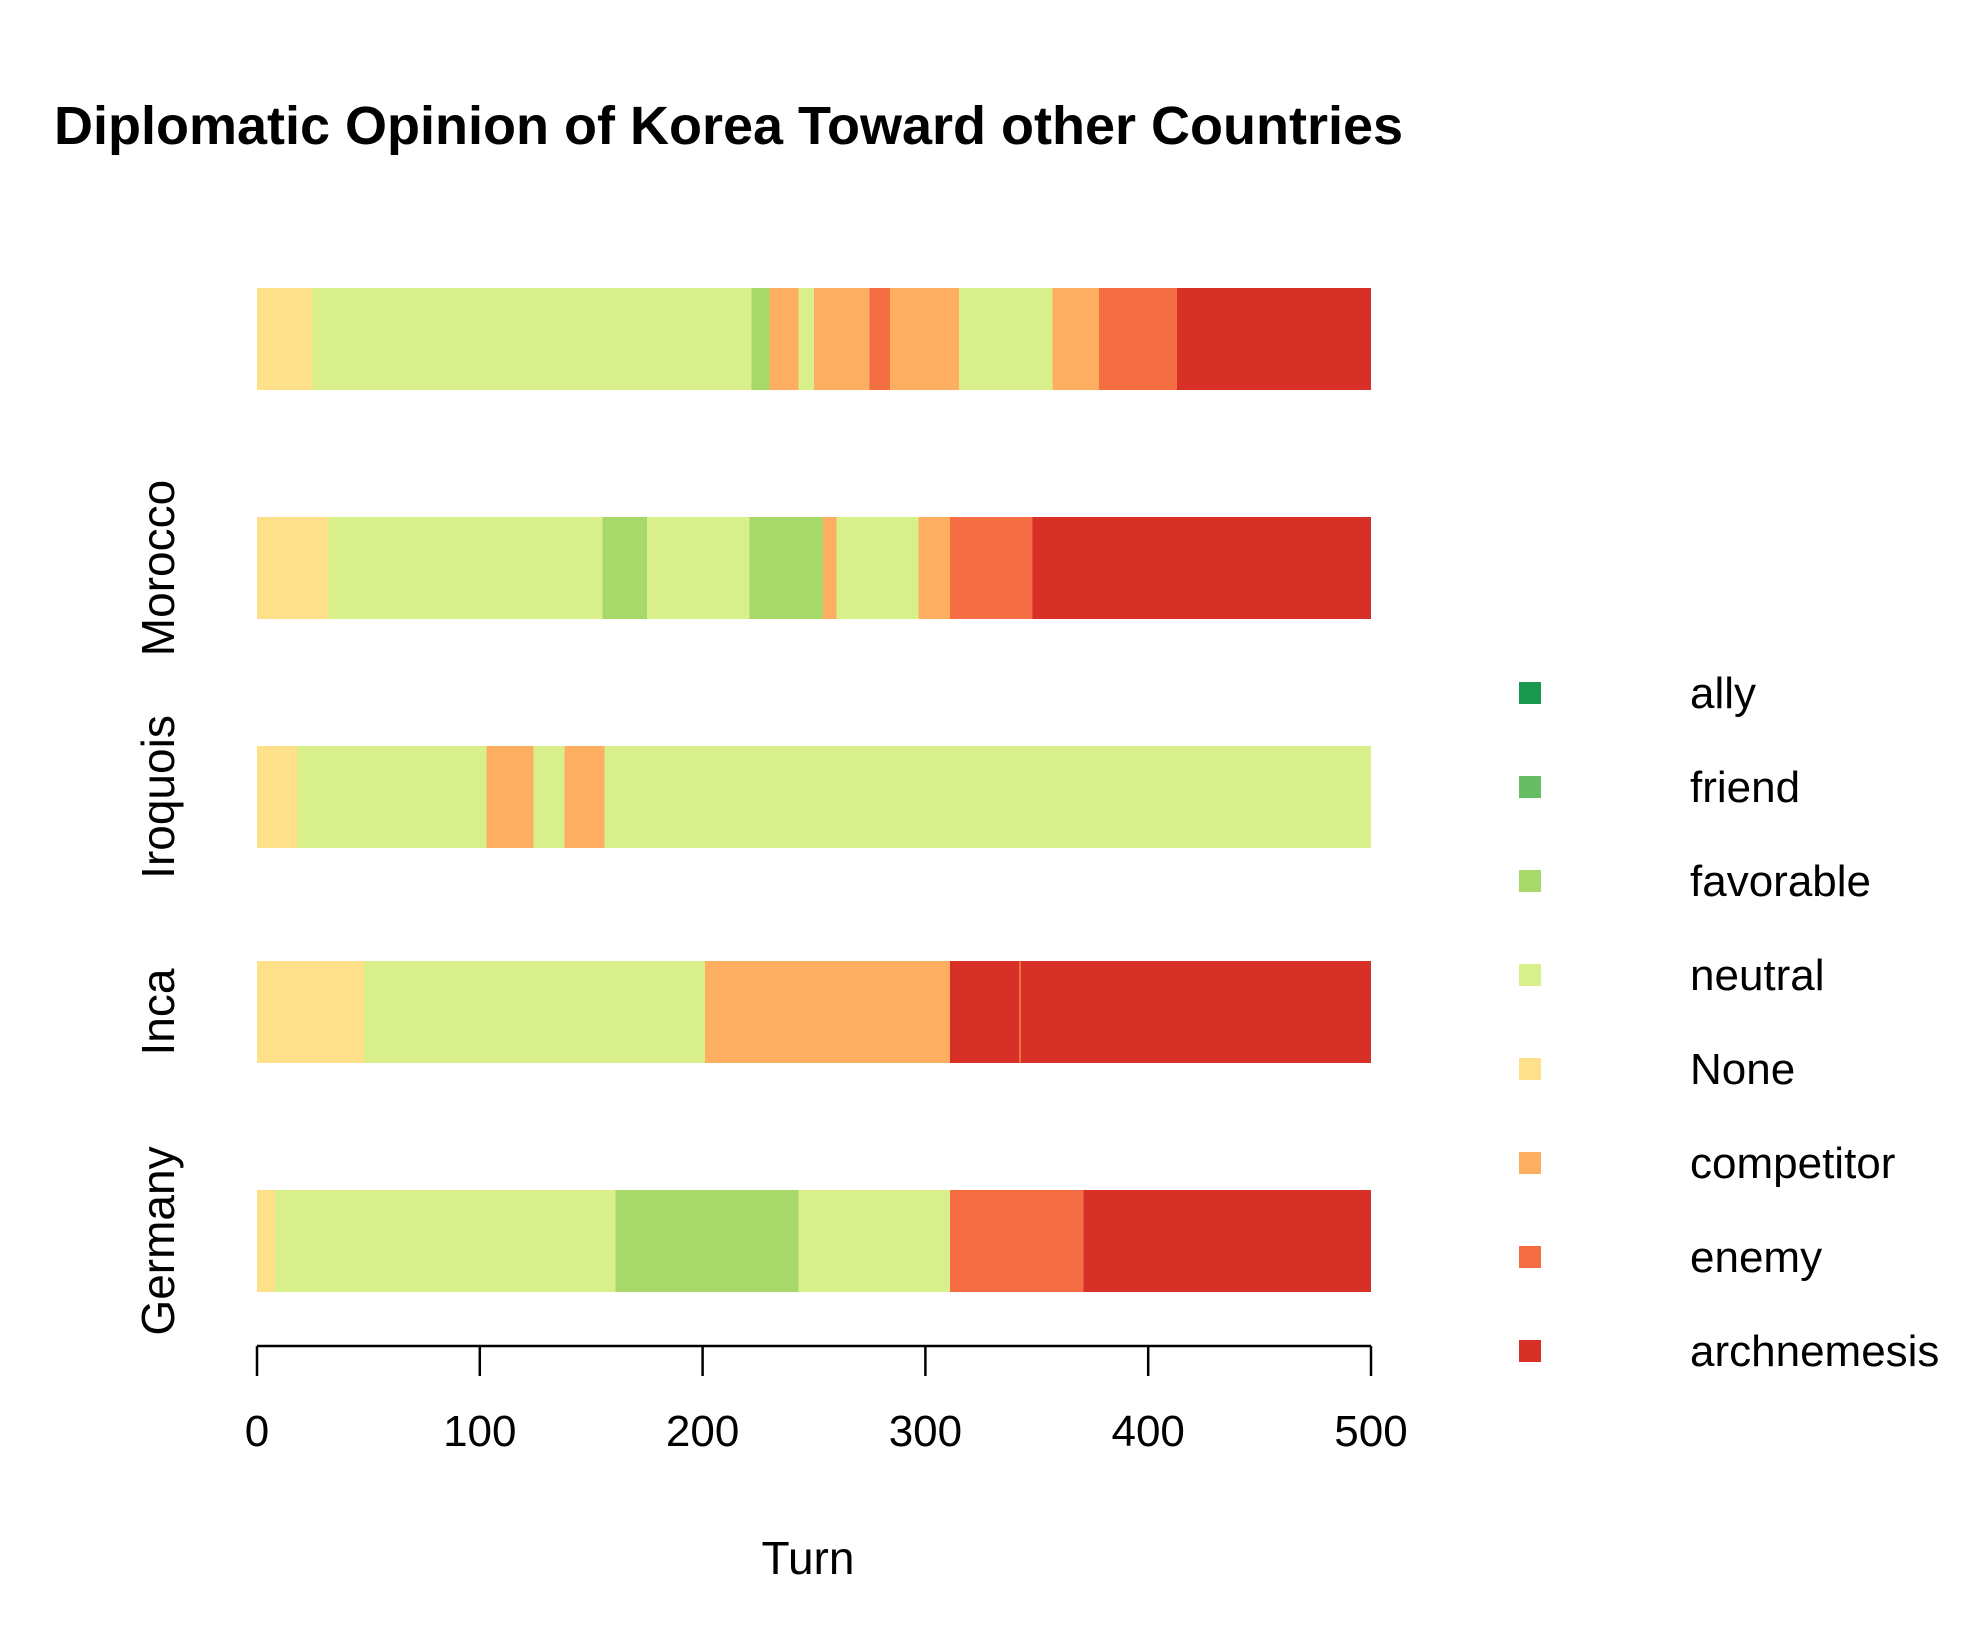  Describe the element at coordinates (1745, 787) in the screenshot. I see `legend-label: friend` at that location.